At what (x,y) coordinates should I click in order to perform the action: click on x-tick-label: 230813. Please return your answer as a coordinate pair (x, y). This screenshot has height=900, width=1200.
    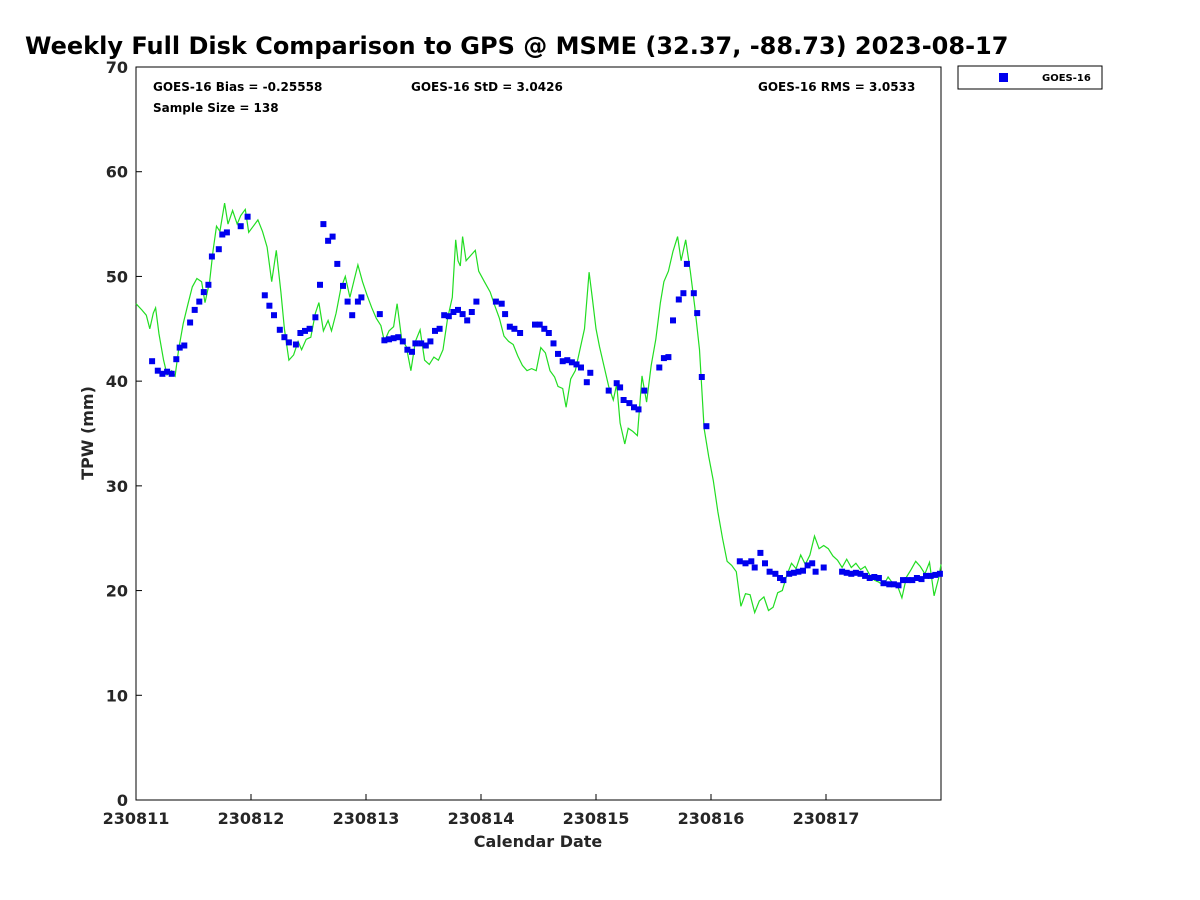
    Looking at the image, I should click on (366, 818).